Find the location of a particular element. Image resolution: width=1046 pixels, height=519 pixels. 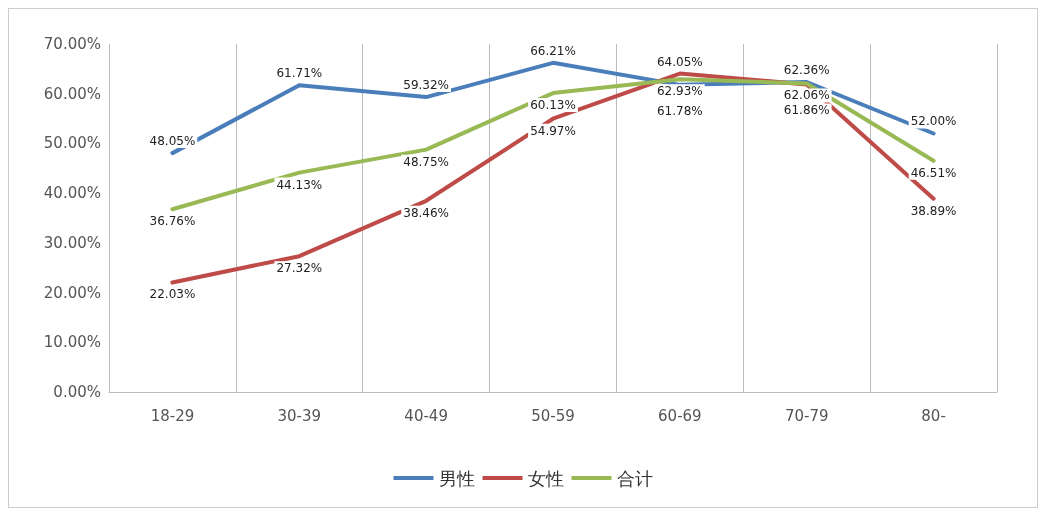

data-label: 52.00% is located at coordinates (933, 121).